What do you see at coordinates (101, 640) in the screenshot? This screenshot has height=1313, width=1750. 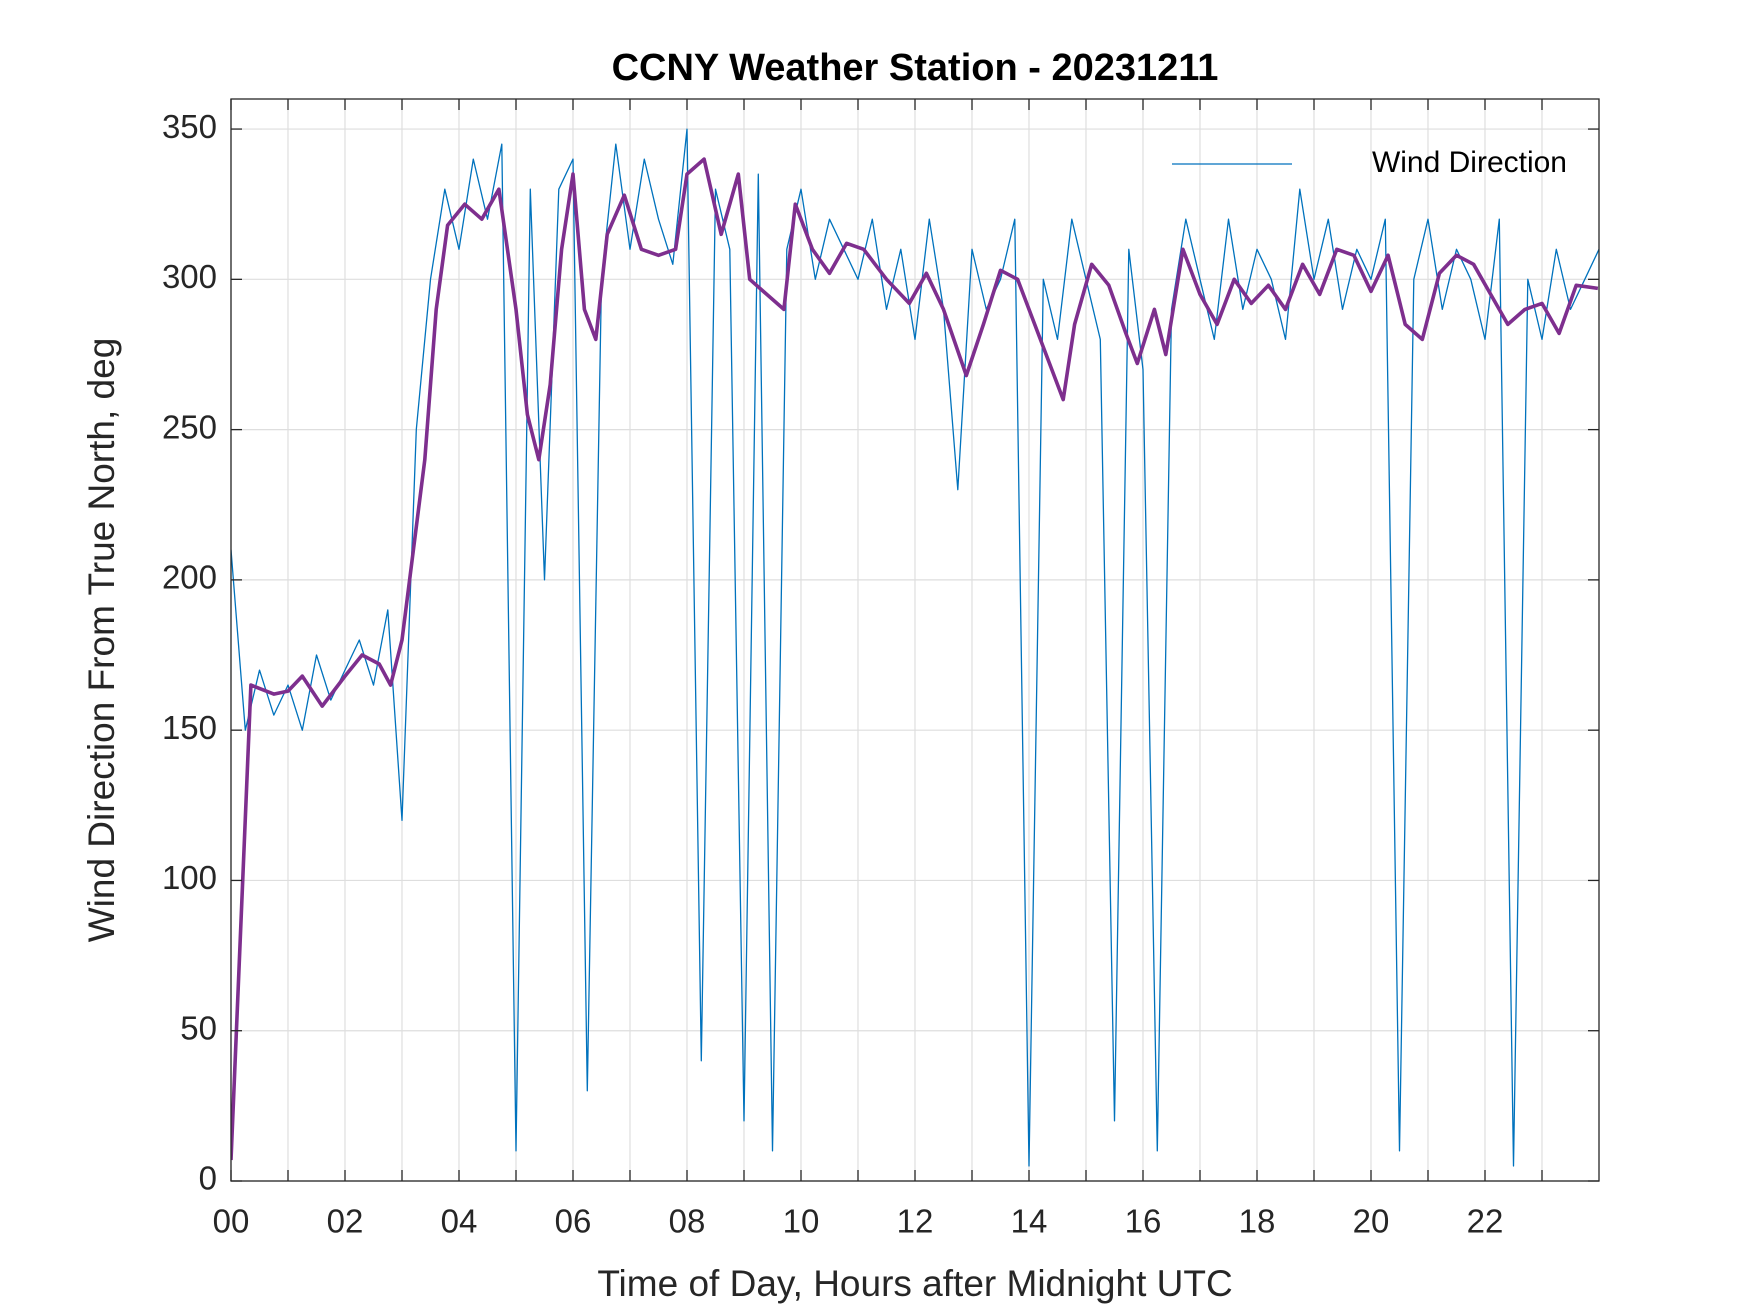 I see `y-axis-label: Wind Direction From True North, deg` at bounding box center [101, 640].